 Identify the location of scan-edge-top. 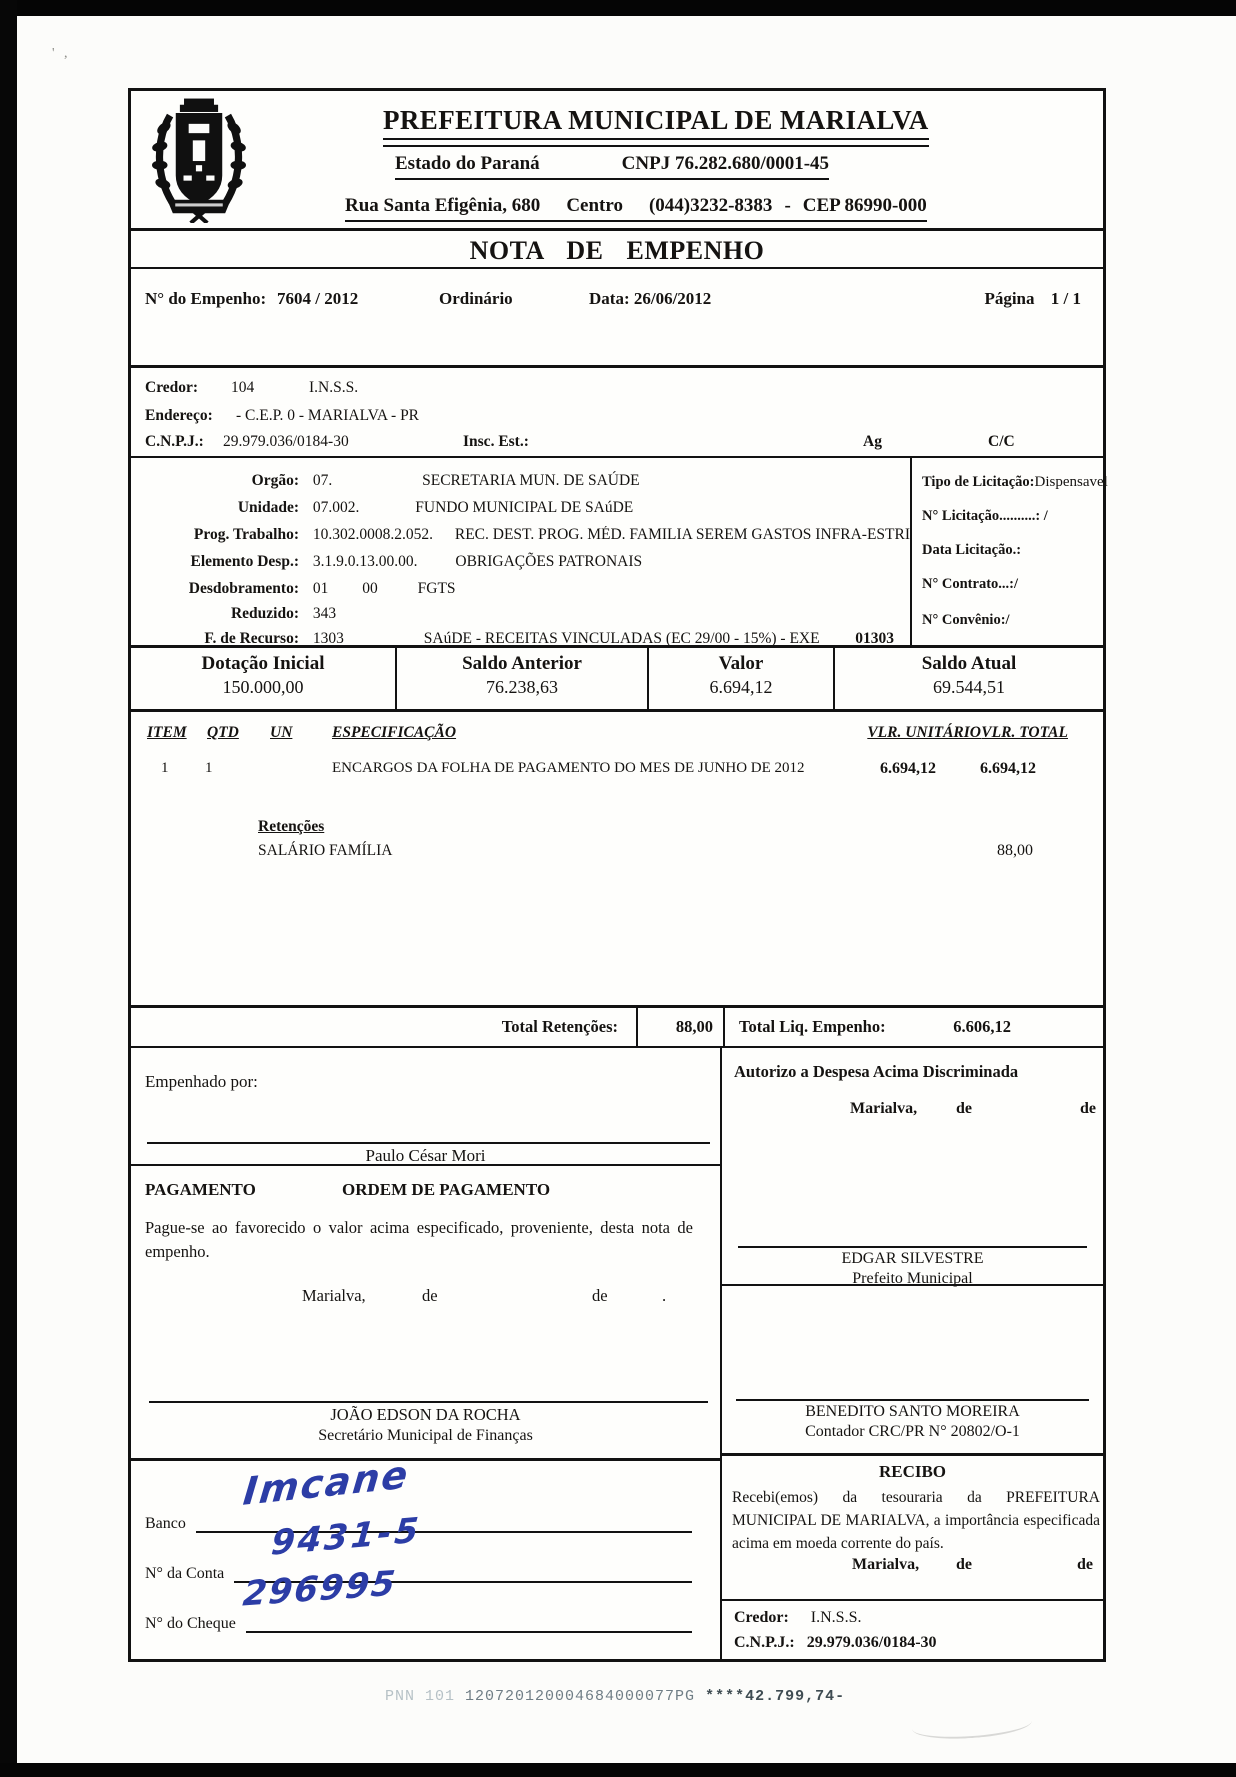
(618, 8).